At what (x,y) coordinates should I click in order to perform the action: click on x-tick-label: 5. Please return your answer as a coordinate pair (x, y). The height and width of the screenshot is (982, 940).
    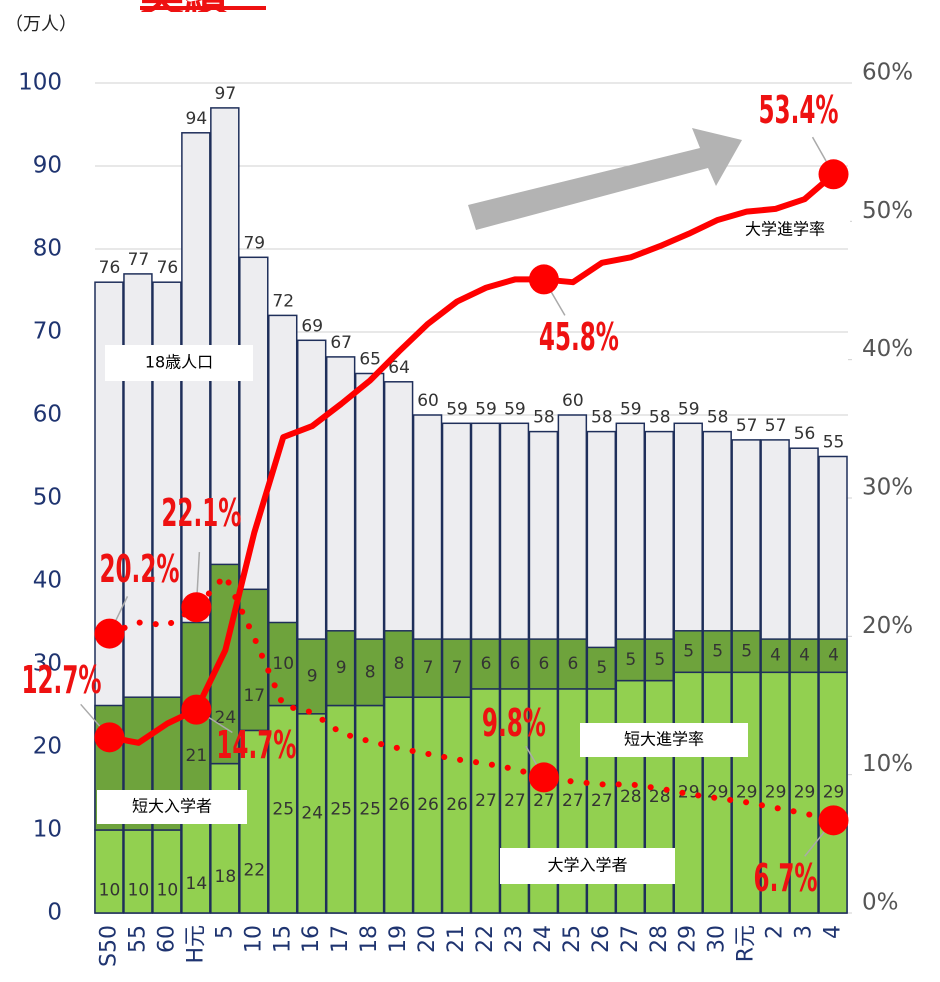
    Looking at the image, I should click on (224, 932).